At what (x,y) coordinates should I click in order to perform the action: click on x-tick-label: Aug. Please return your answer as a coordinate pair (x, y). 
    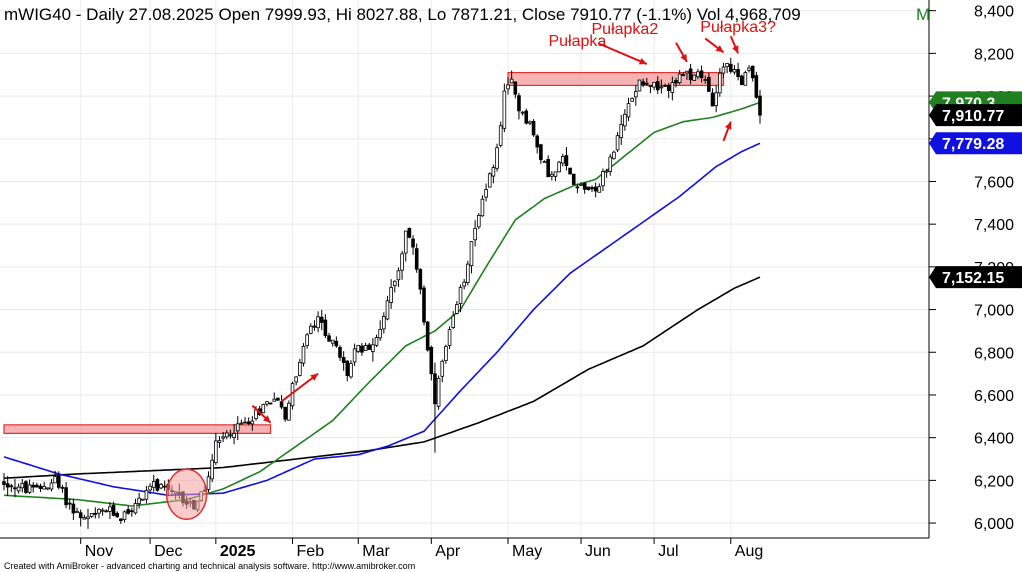
    Looking at the image, I should click on (749, 551).